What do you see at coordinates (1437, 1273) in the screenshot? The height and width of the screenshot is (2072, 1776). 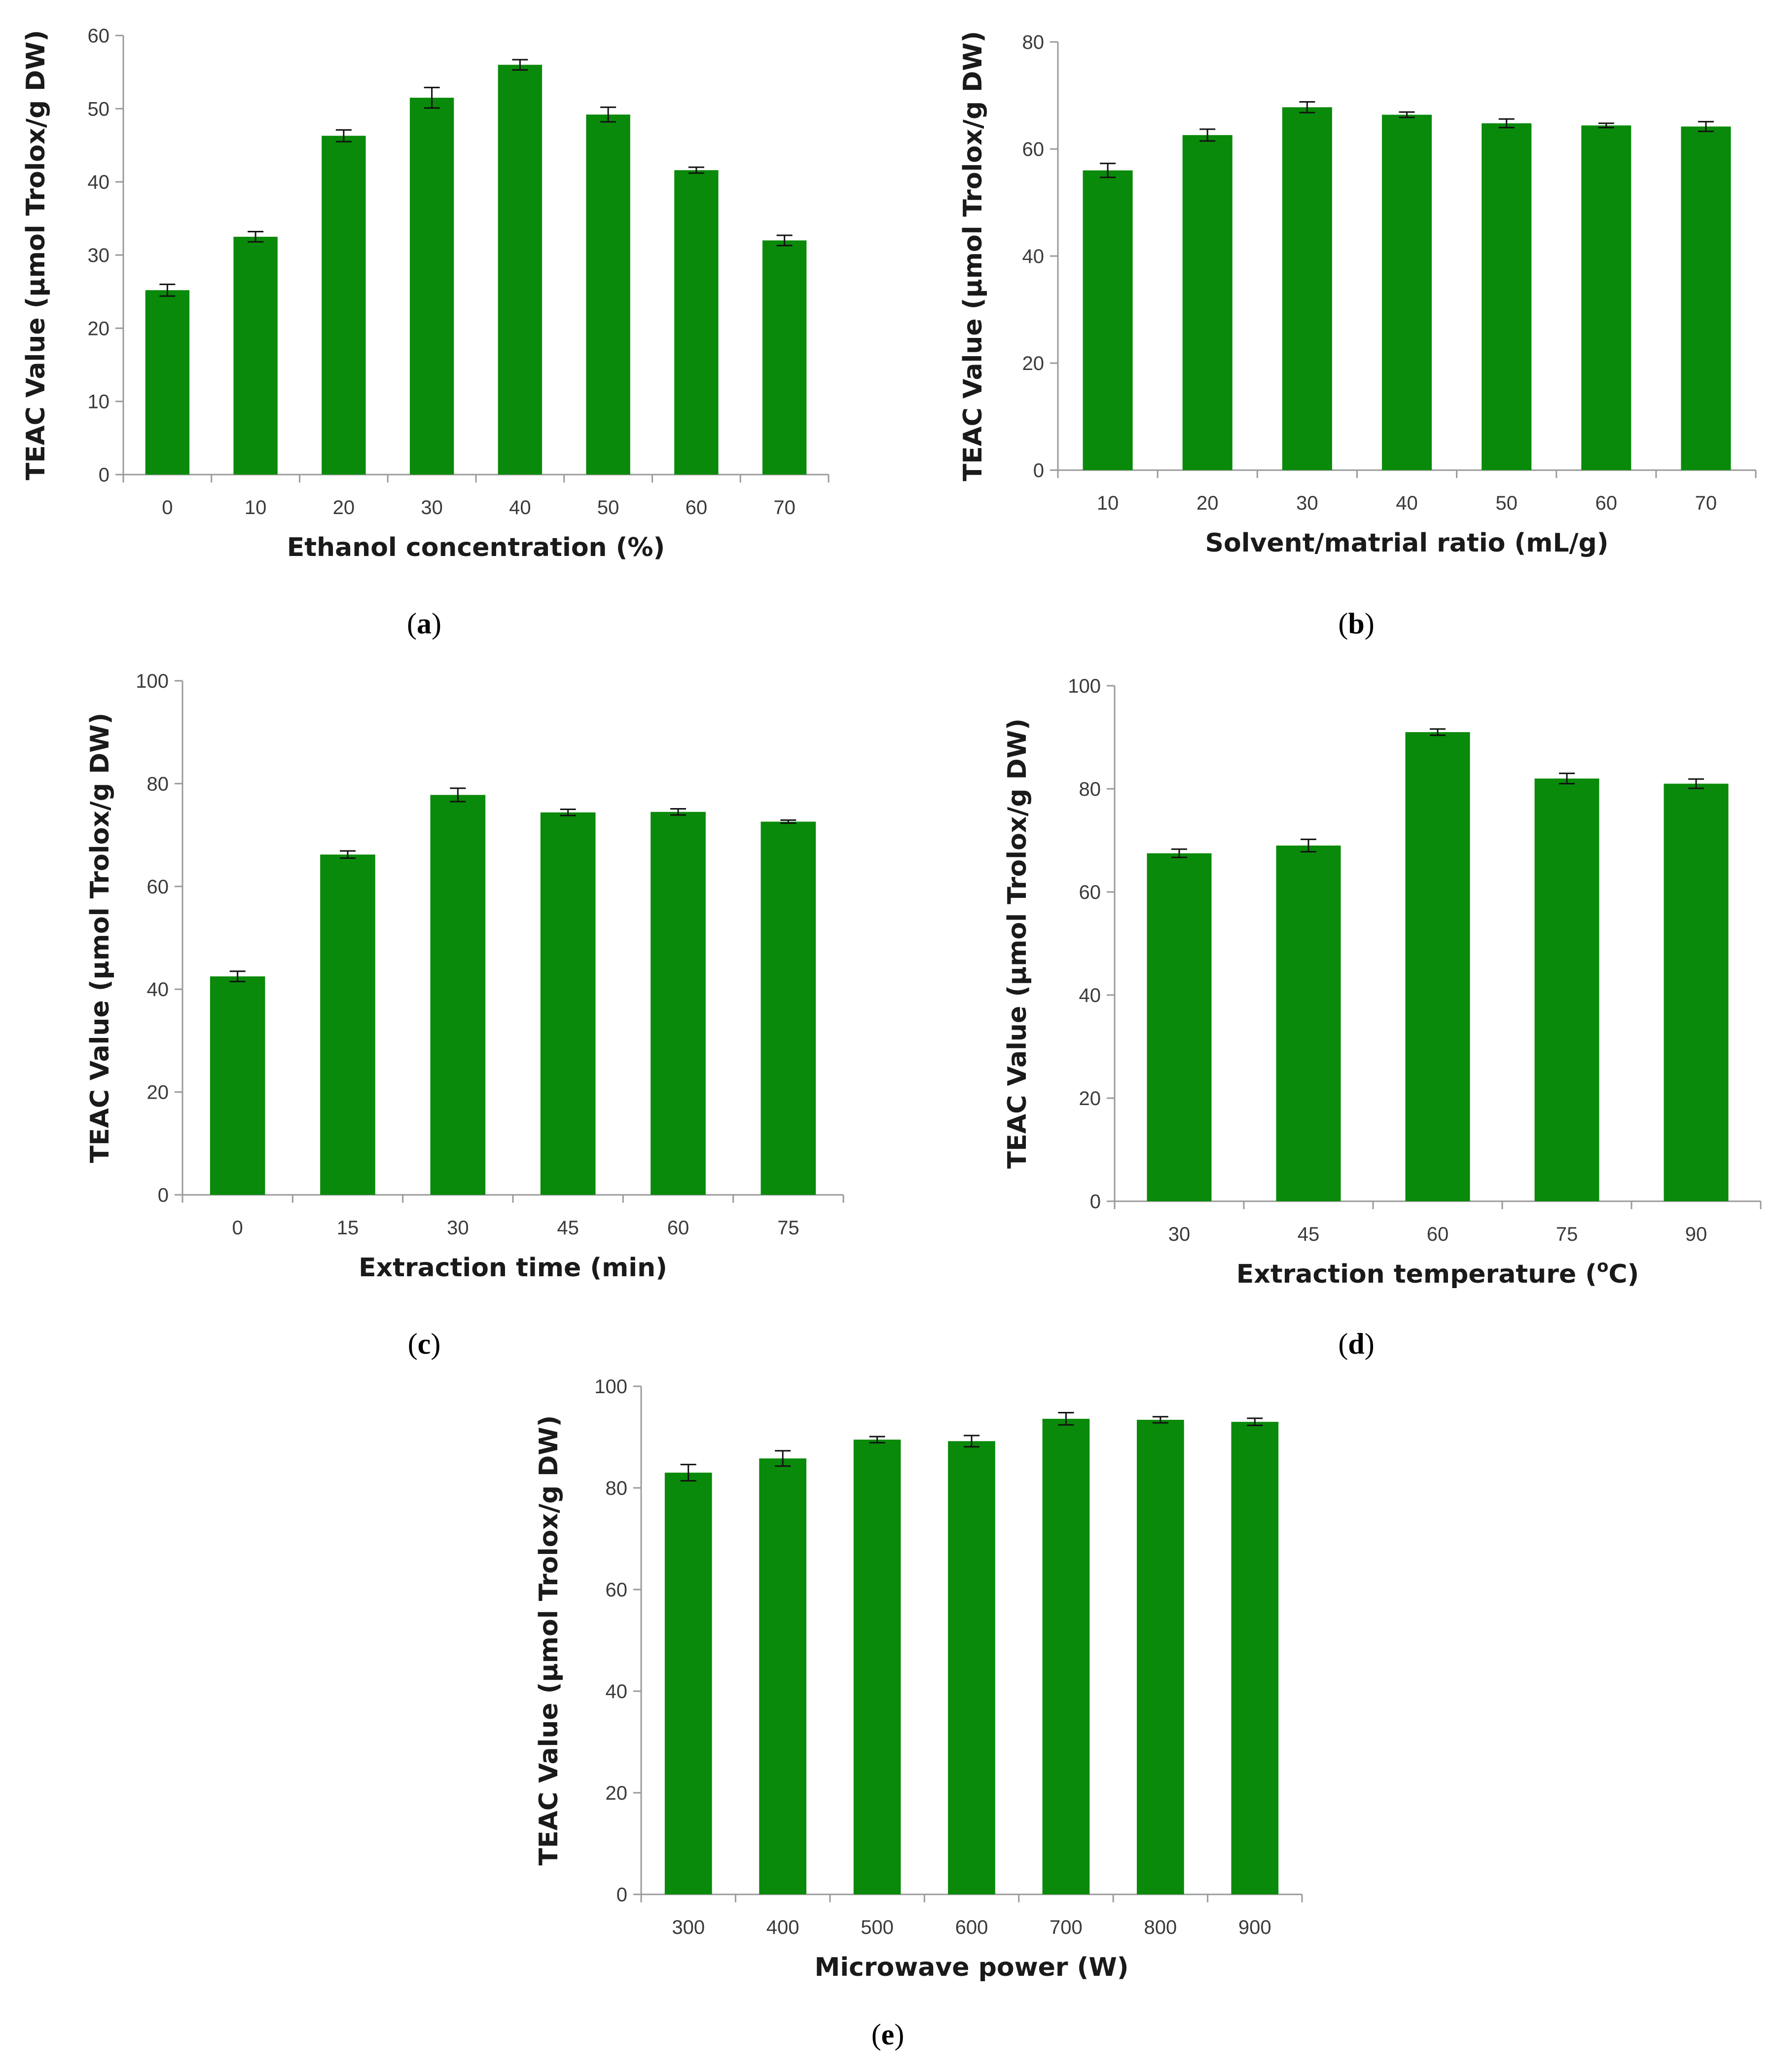 I see `chartd-x-axis-title: Extraction temperature (oC)` at bounding box center [1437, 1273].